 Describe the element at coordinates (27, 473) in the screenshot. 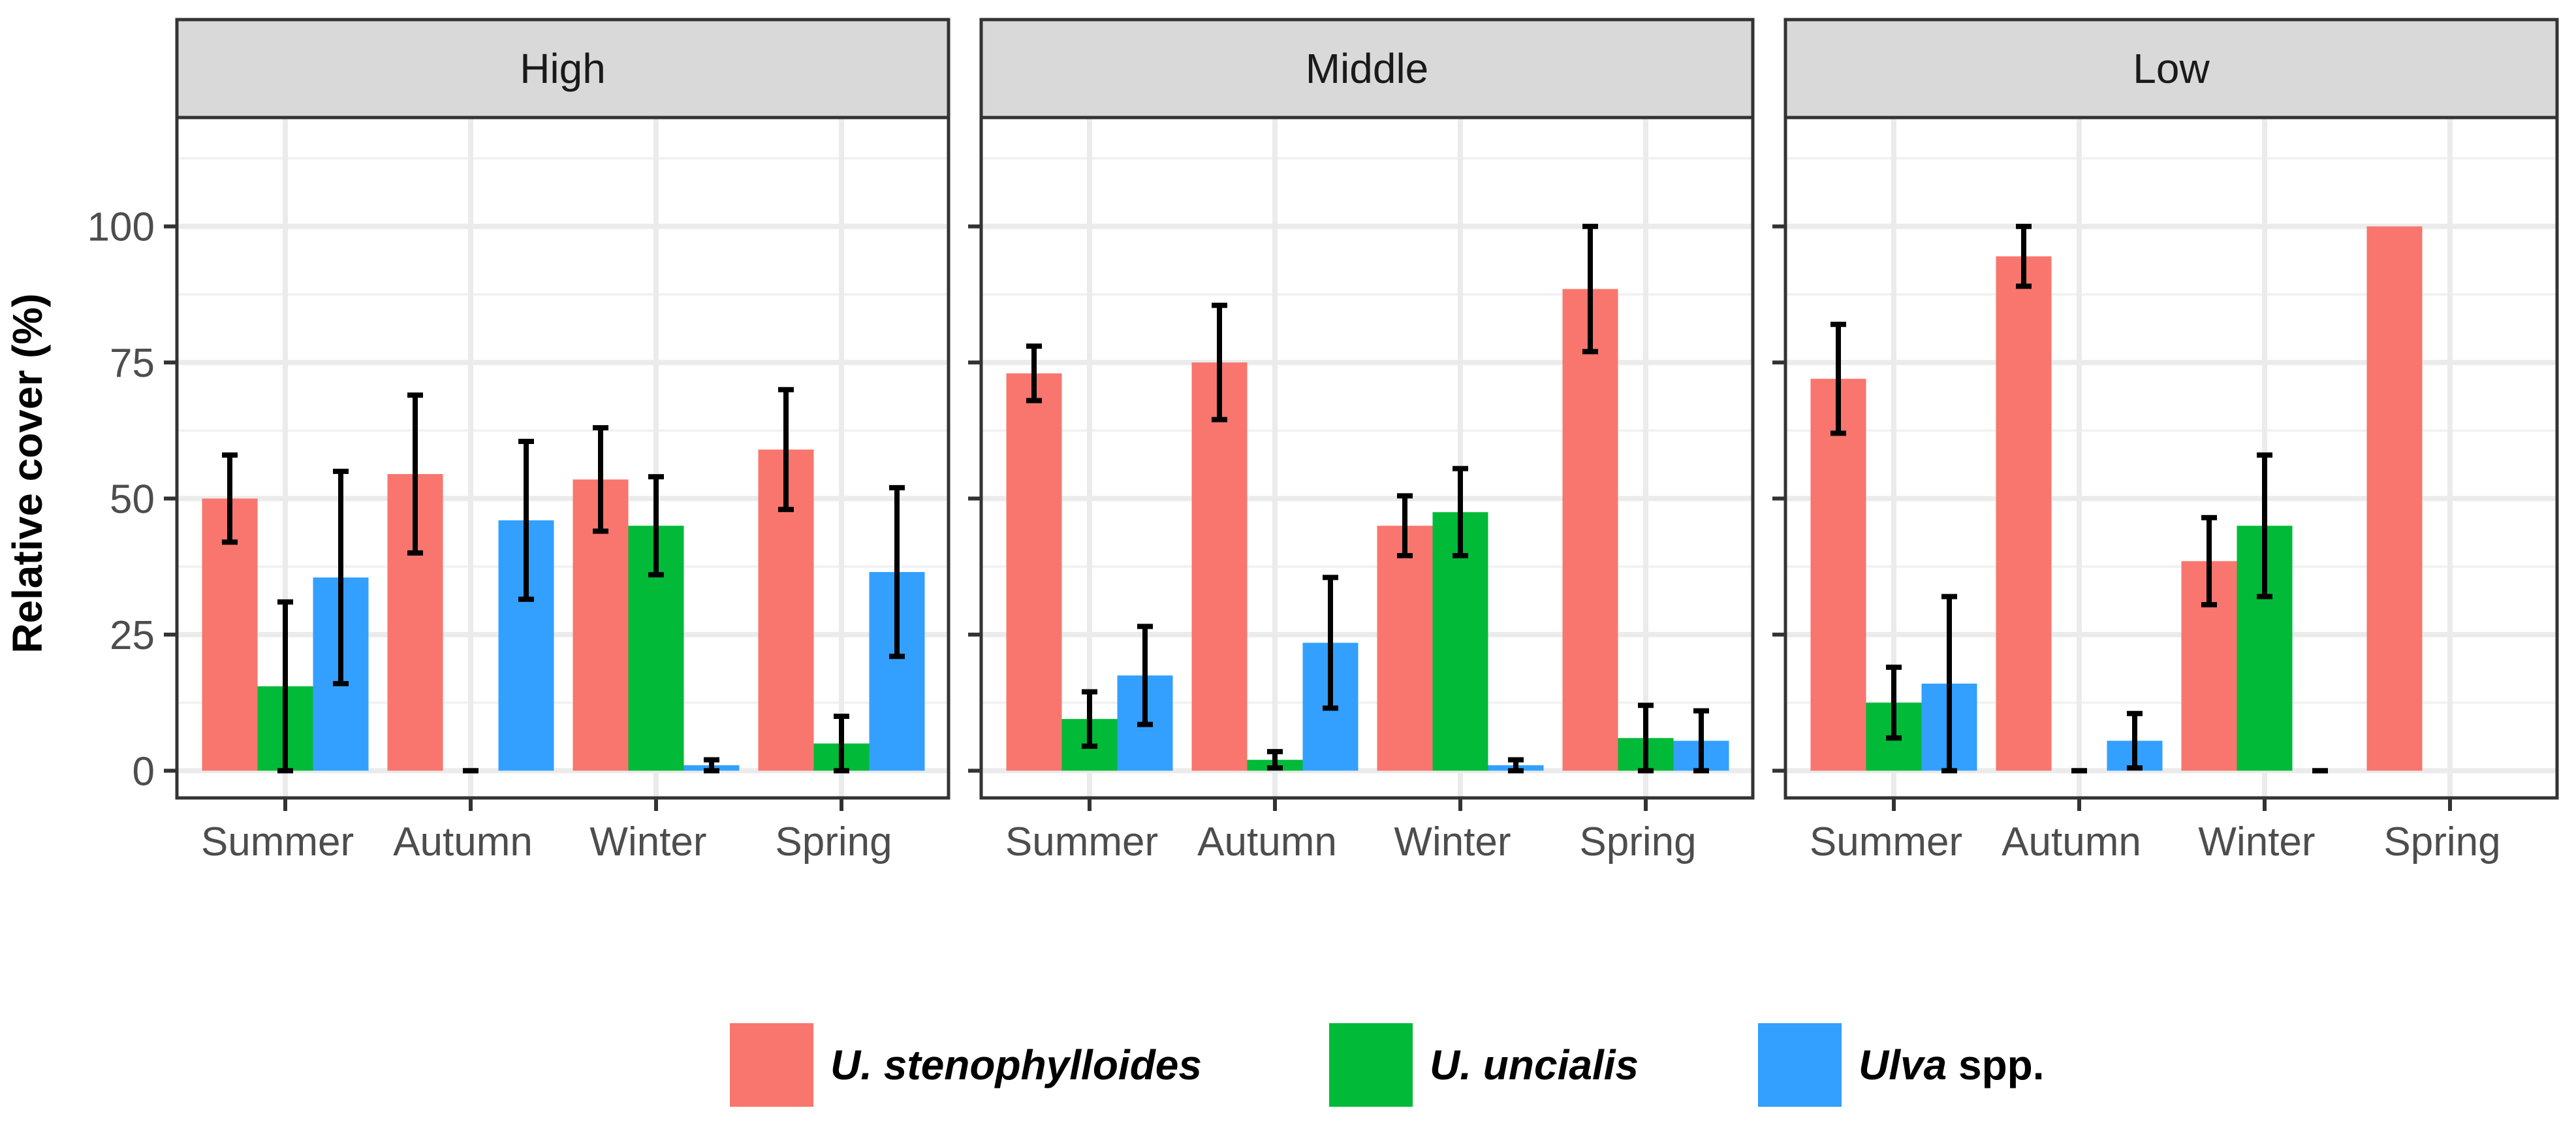

I see `y-axis-title: Relative cover (%)` at that location.